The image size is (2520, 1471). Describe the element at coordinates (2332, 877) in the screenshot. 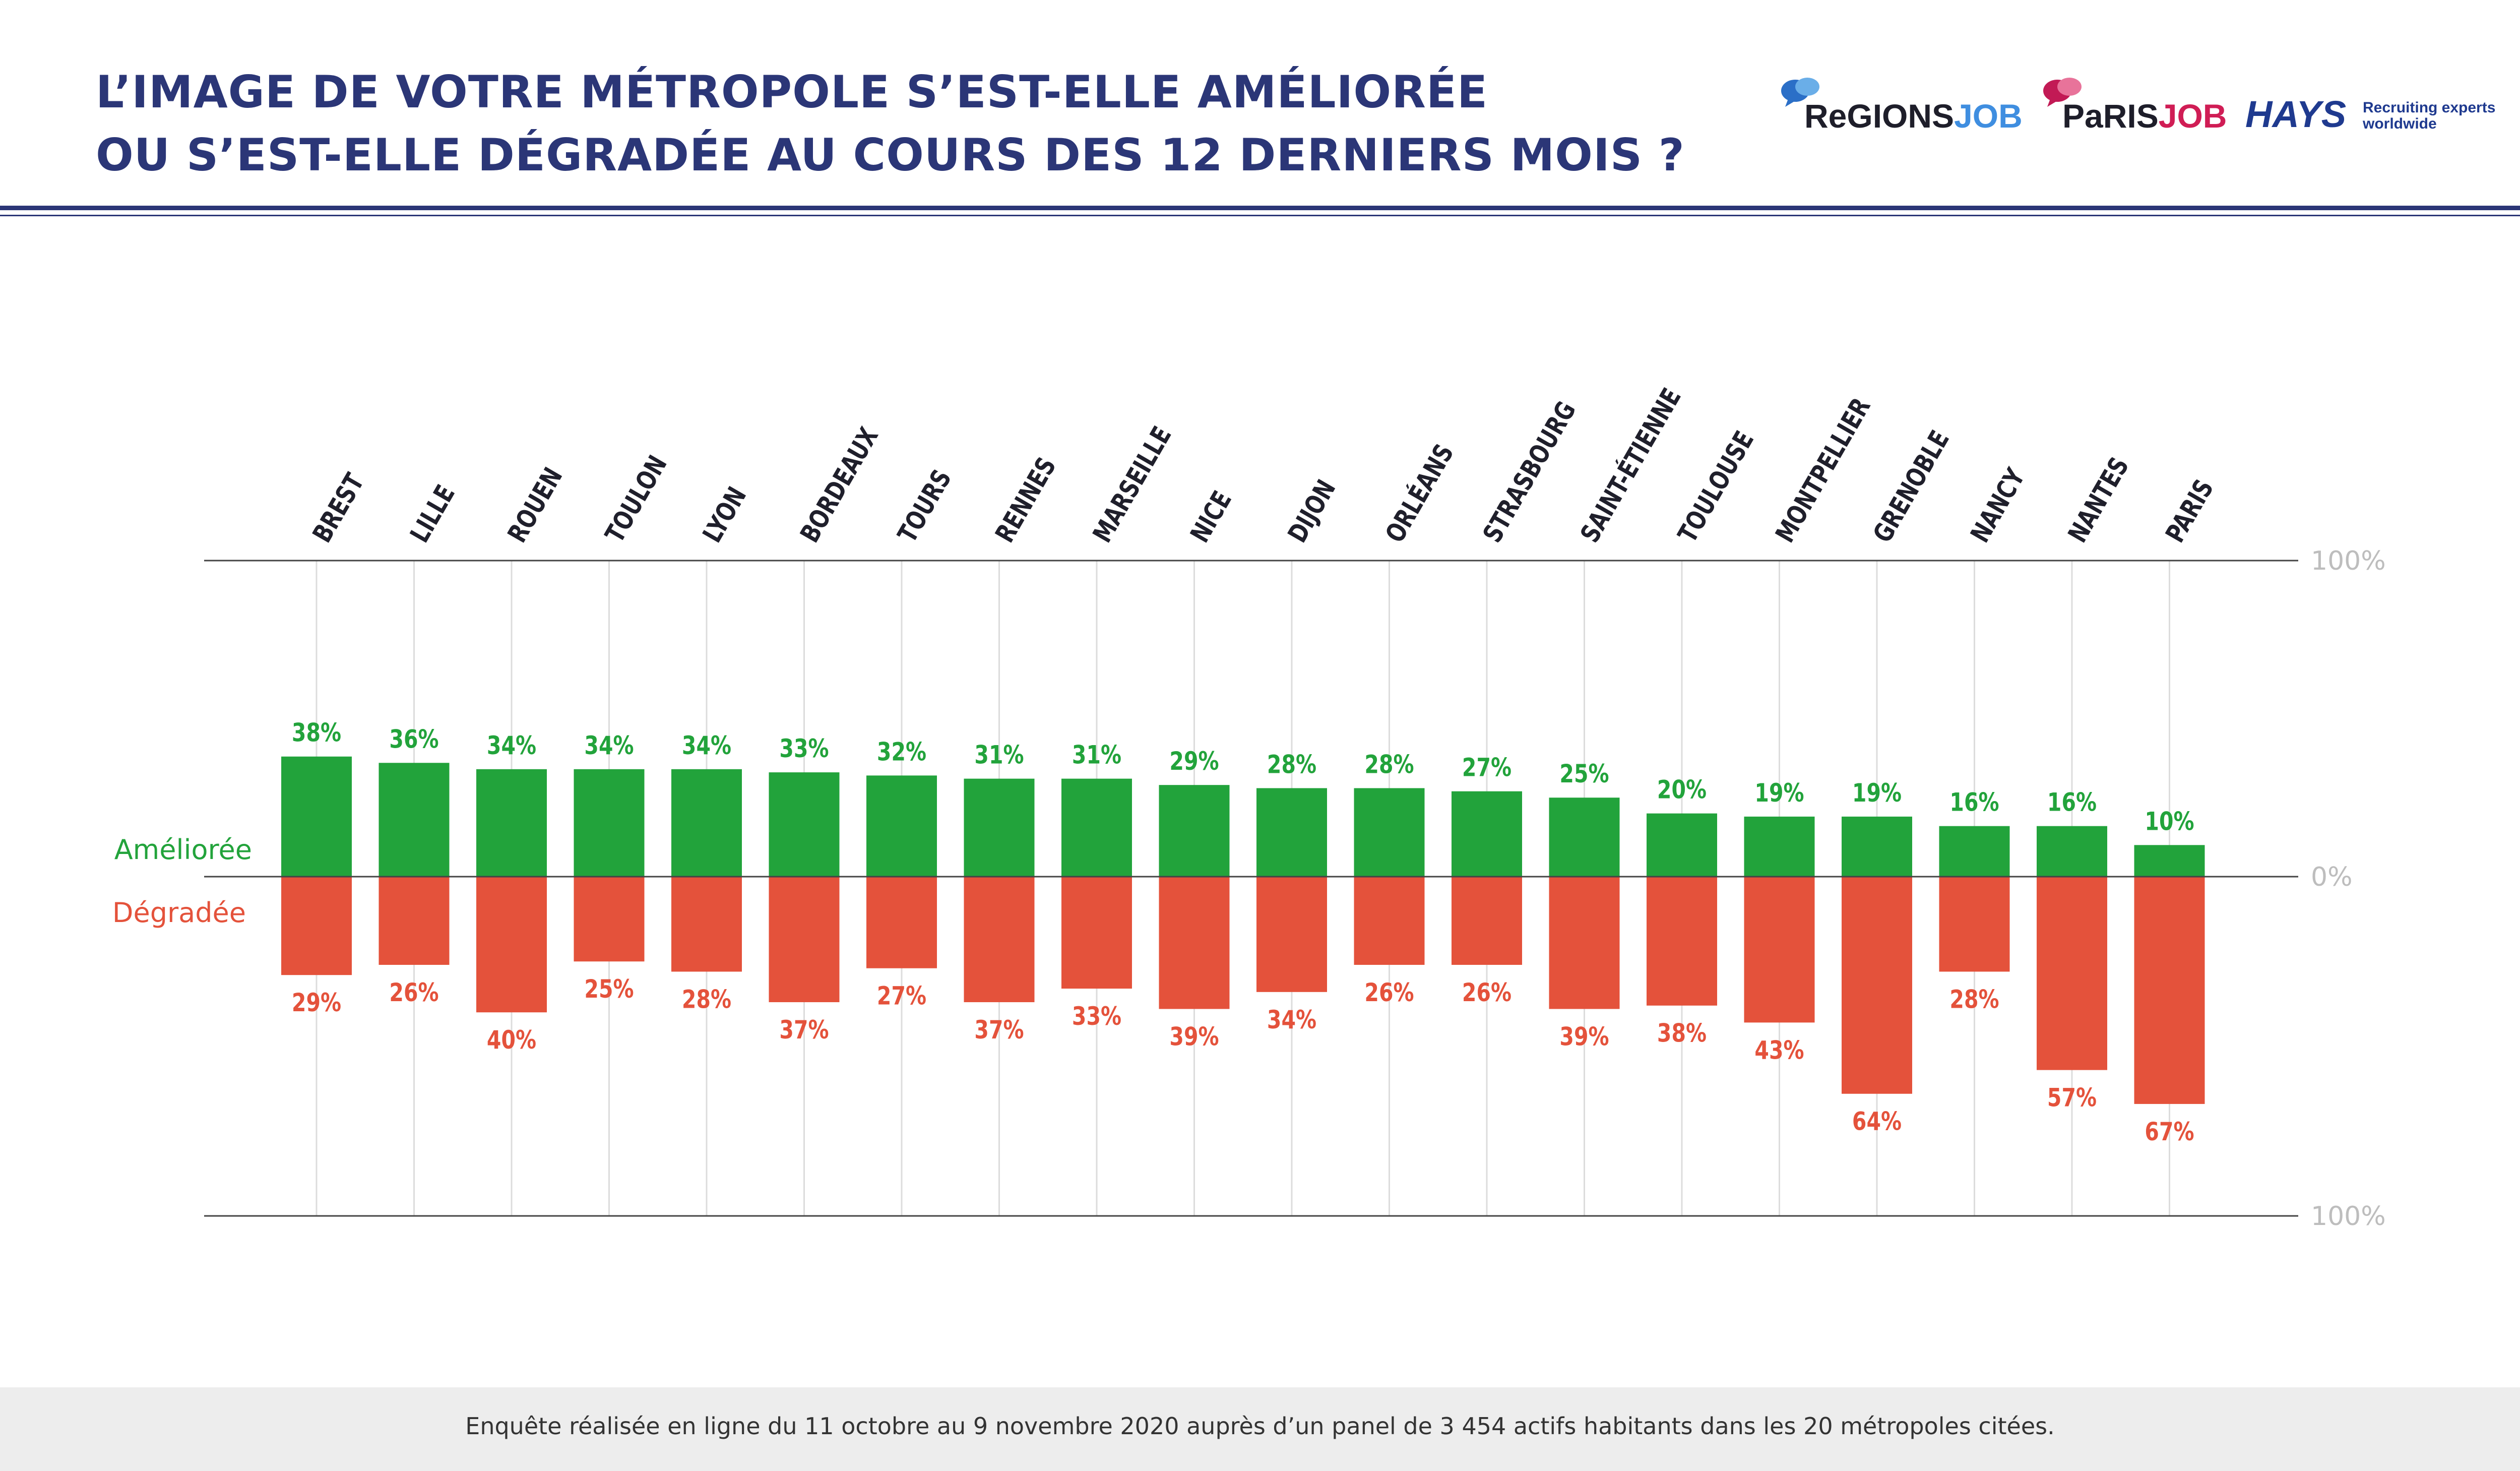

I see `tick-label-zero: 0%` at that location.